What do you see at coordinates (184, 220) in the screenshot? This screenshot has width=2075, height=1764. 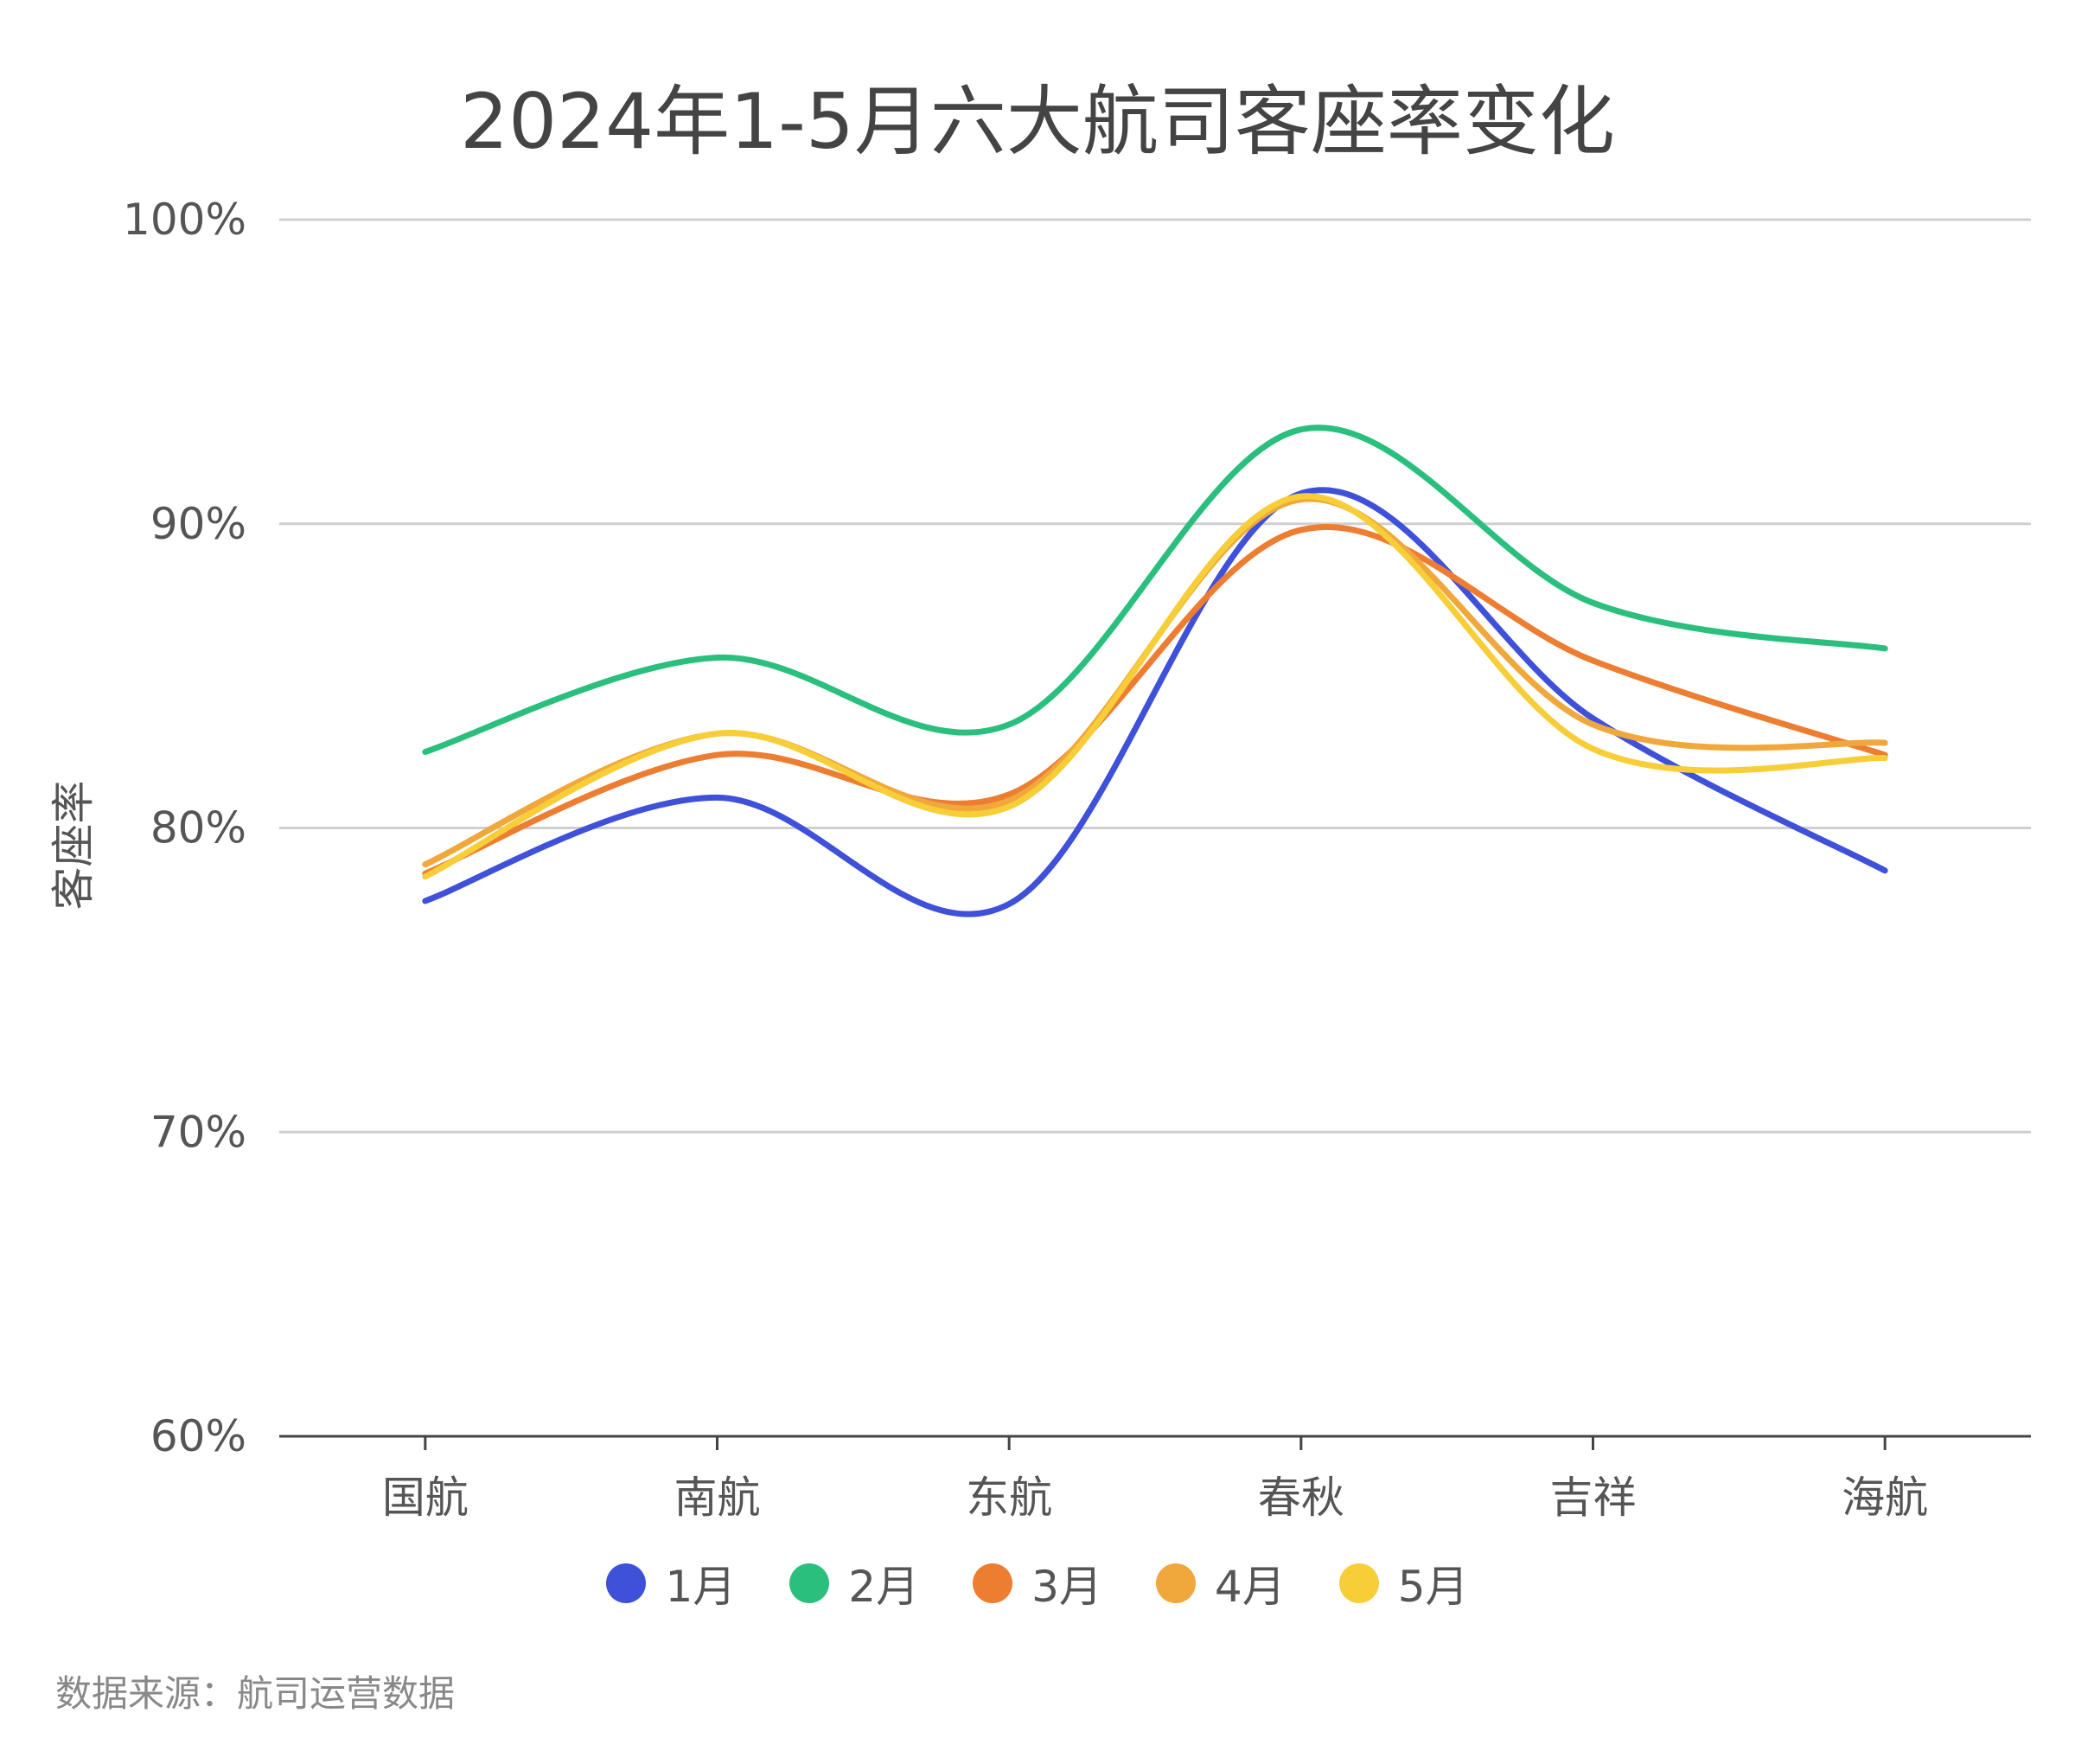 I see `y-tick-label: 100%` at bounding box center [184, 220].